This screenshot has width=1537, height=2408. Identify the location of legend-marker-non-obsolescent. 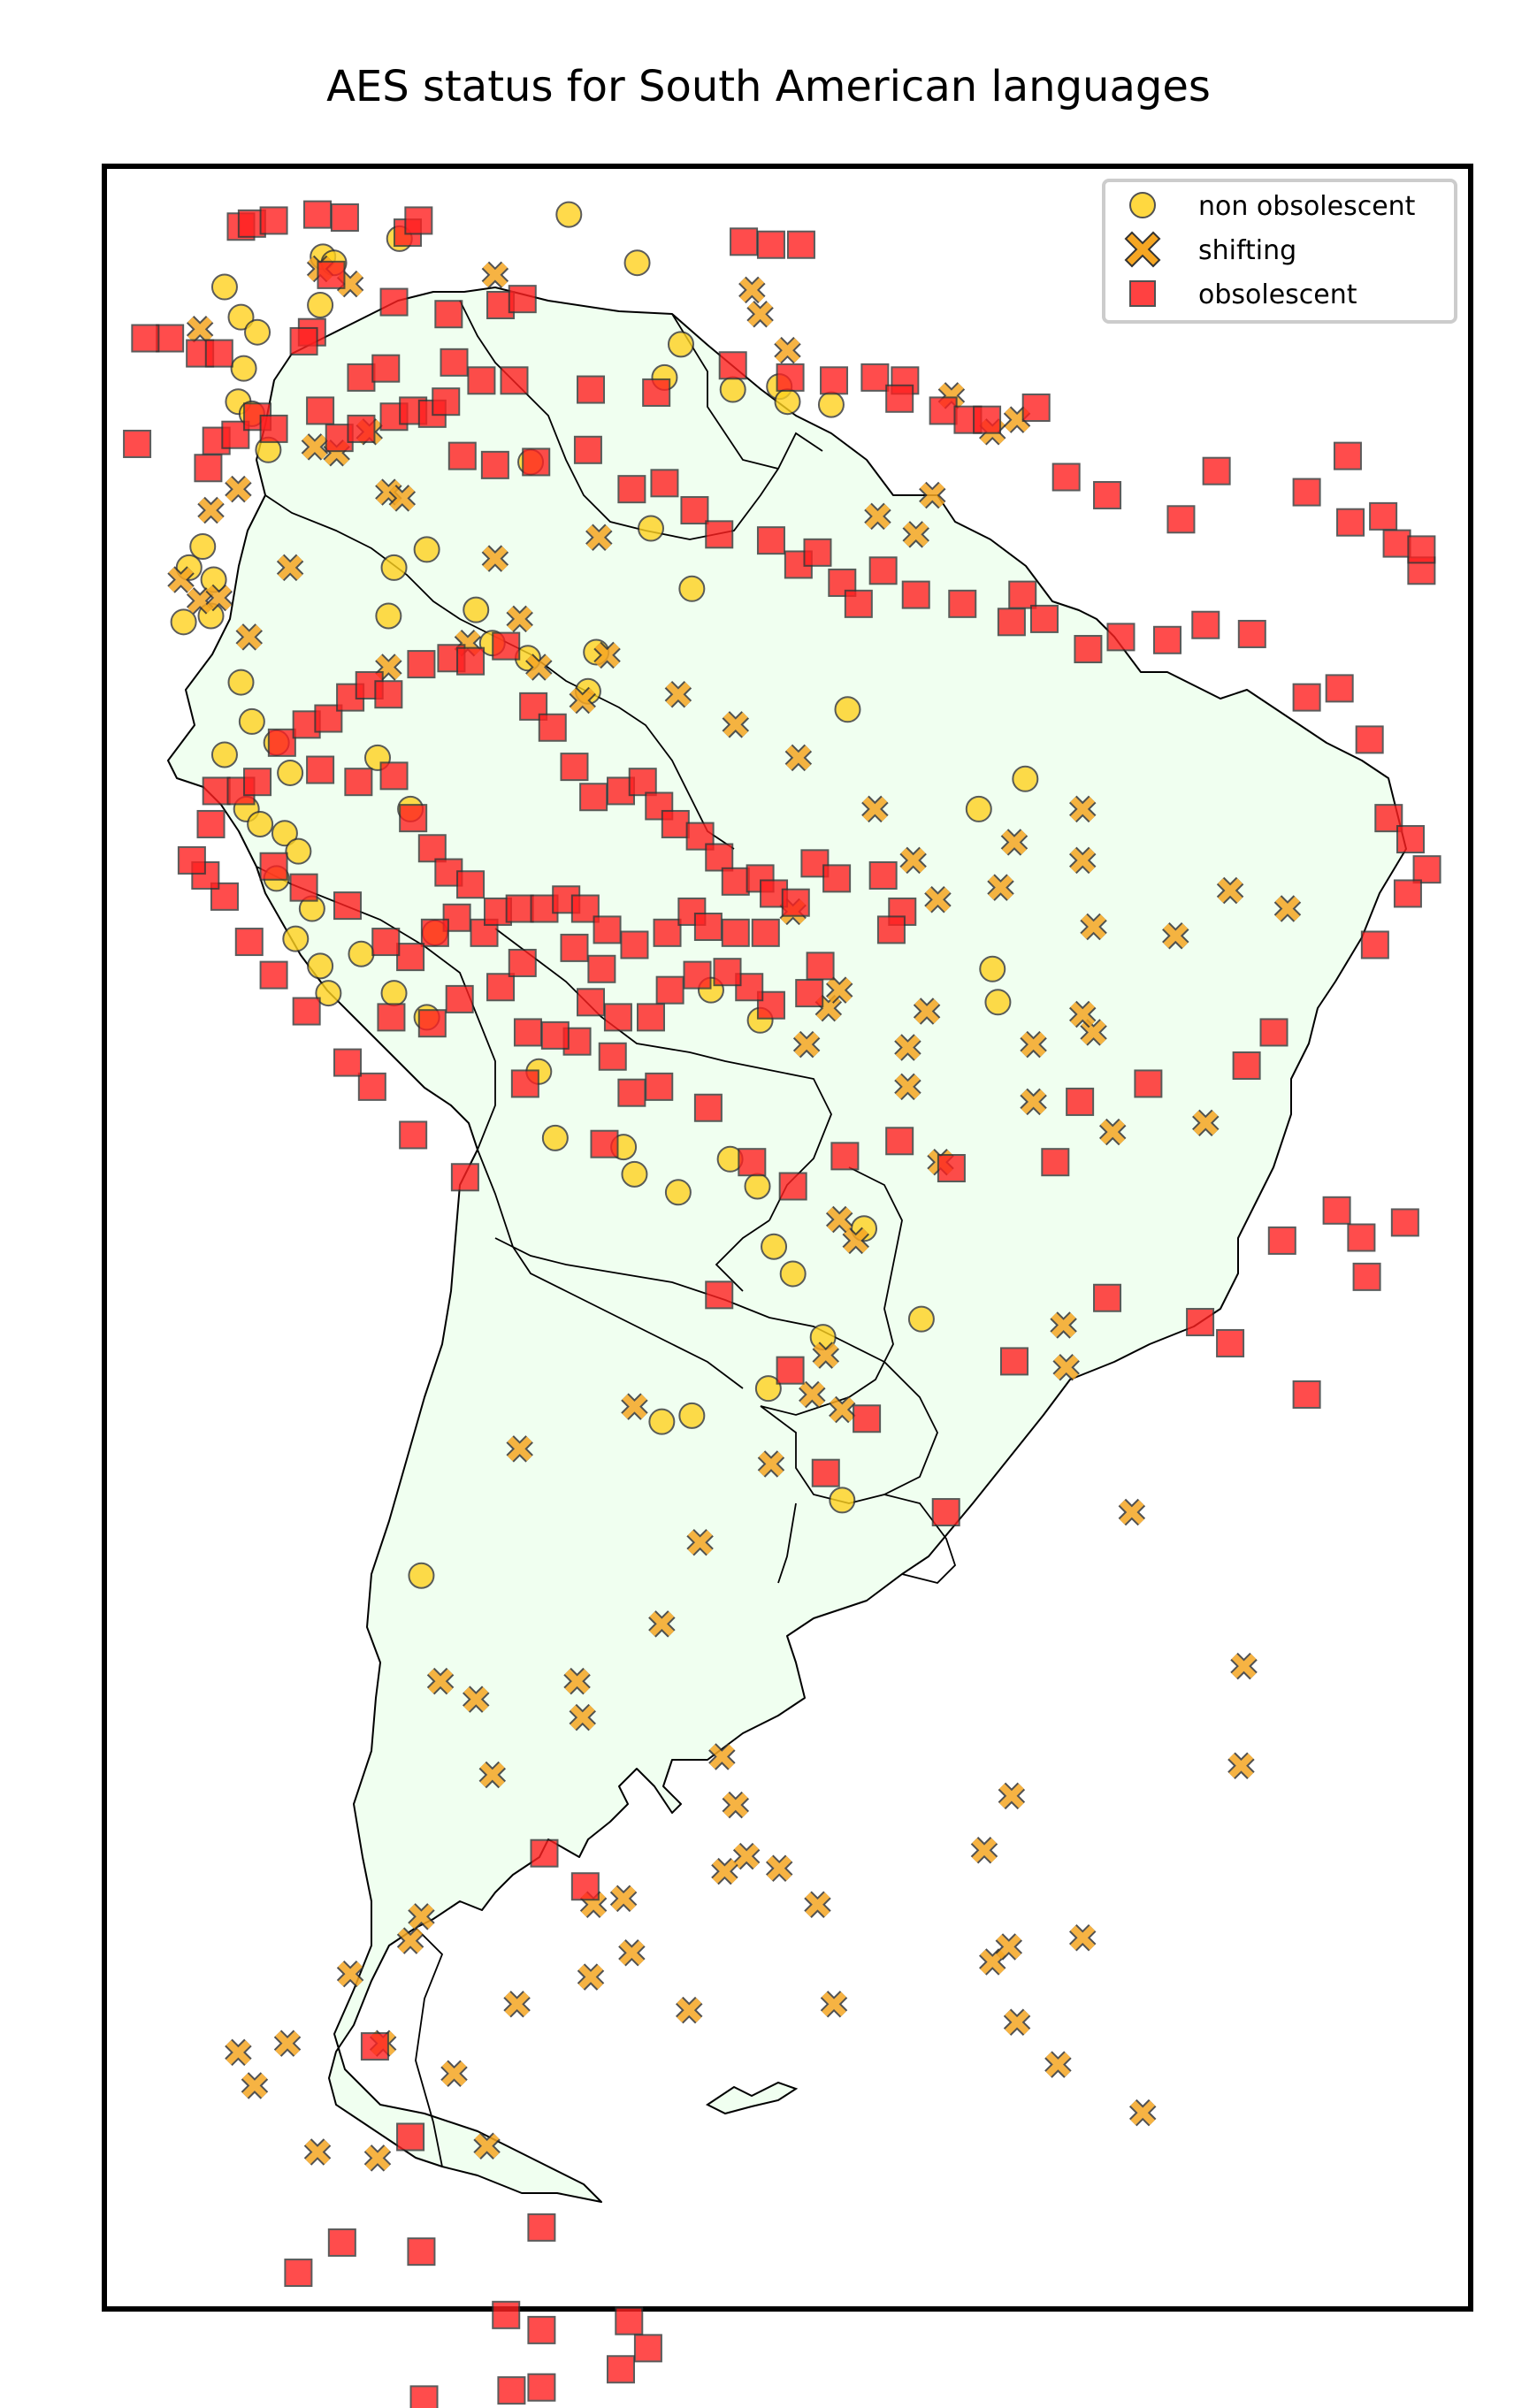
(1142, 205).